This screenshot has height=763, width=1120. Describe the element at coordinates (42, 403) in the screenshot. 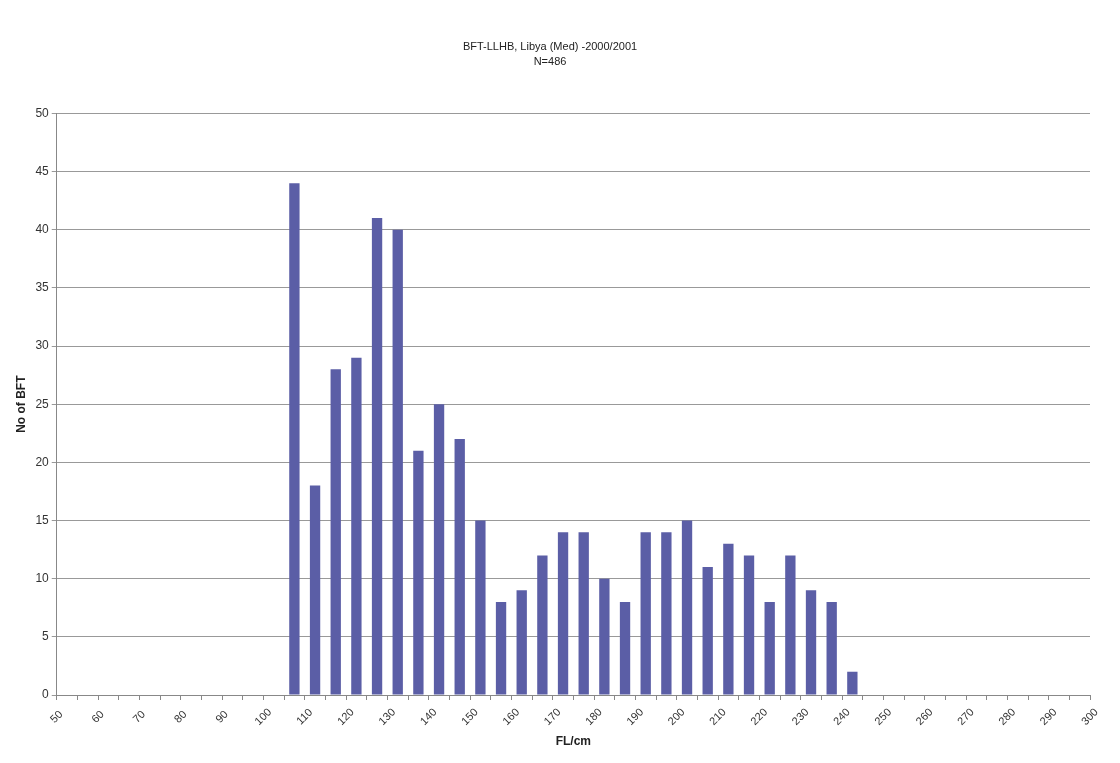

I see `y-tick-label: 25` at that location.